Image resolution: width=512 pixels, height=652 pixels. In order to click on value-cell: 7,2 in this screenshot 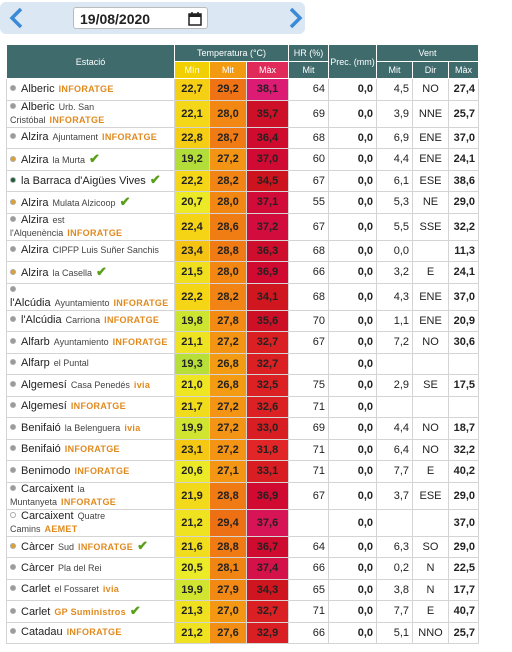, I will do `click(394, 342)`.